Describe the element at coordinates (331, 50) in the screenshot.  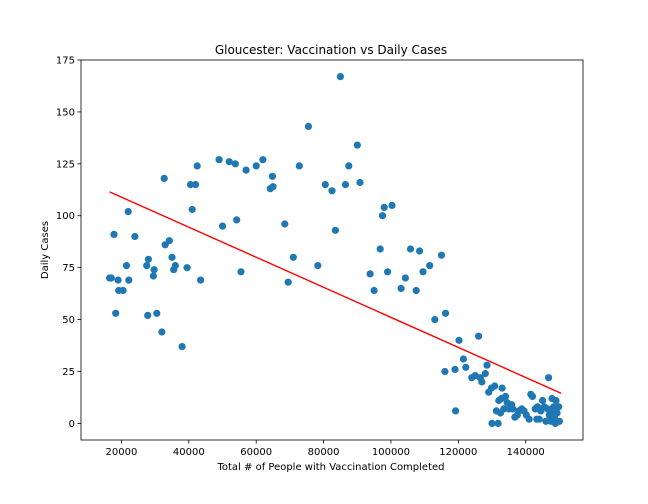
I see `chart-title: Gloucester: Vaccination vs Daily Cases` at that location.